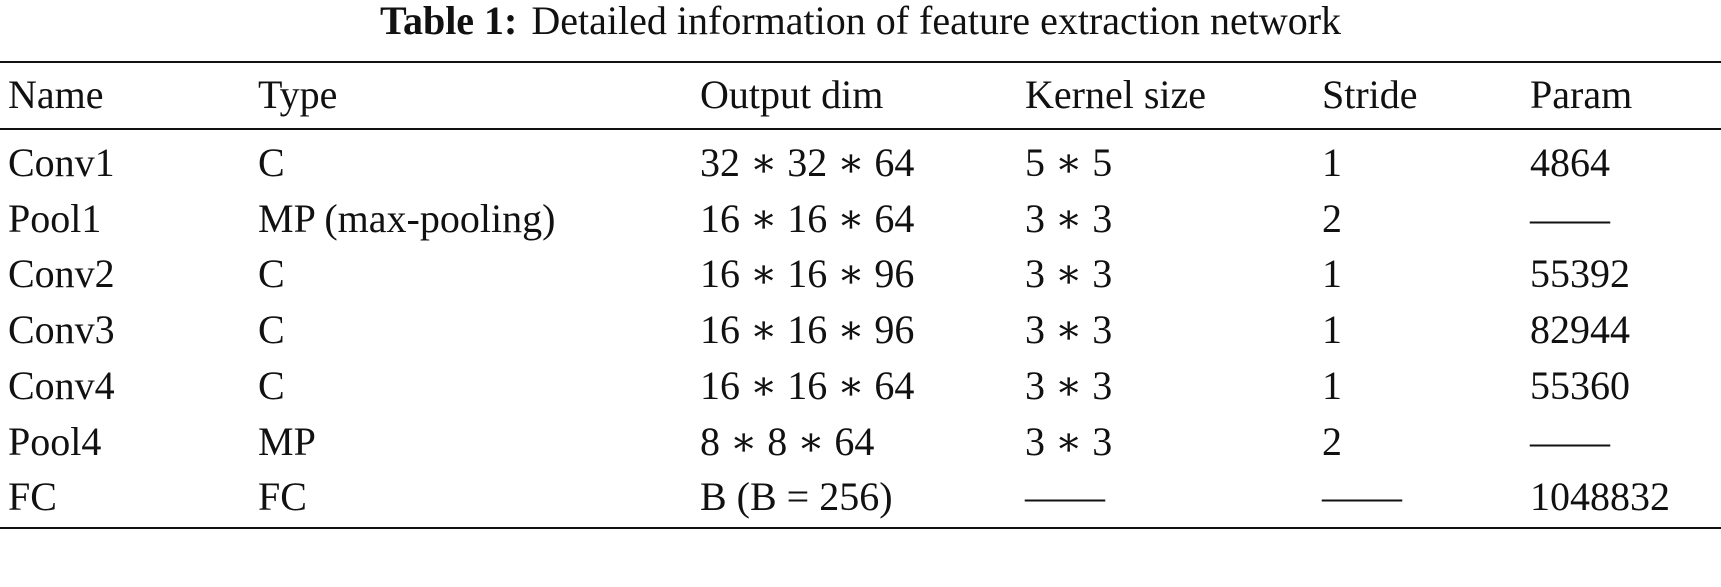  I want to click on header-cell: Type, so click(298, 94).